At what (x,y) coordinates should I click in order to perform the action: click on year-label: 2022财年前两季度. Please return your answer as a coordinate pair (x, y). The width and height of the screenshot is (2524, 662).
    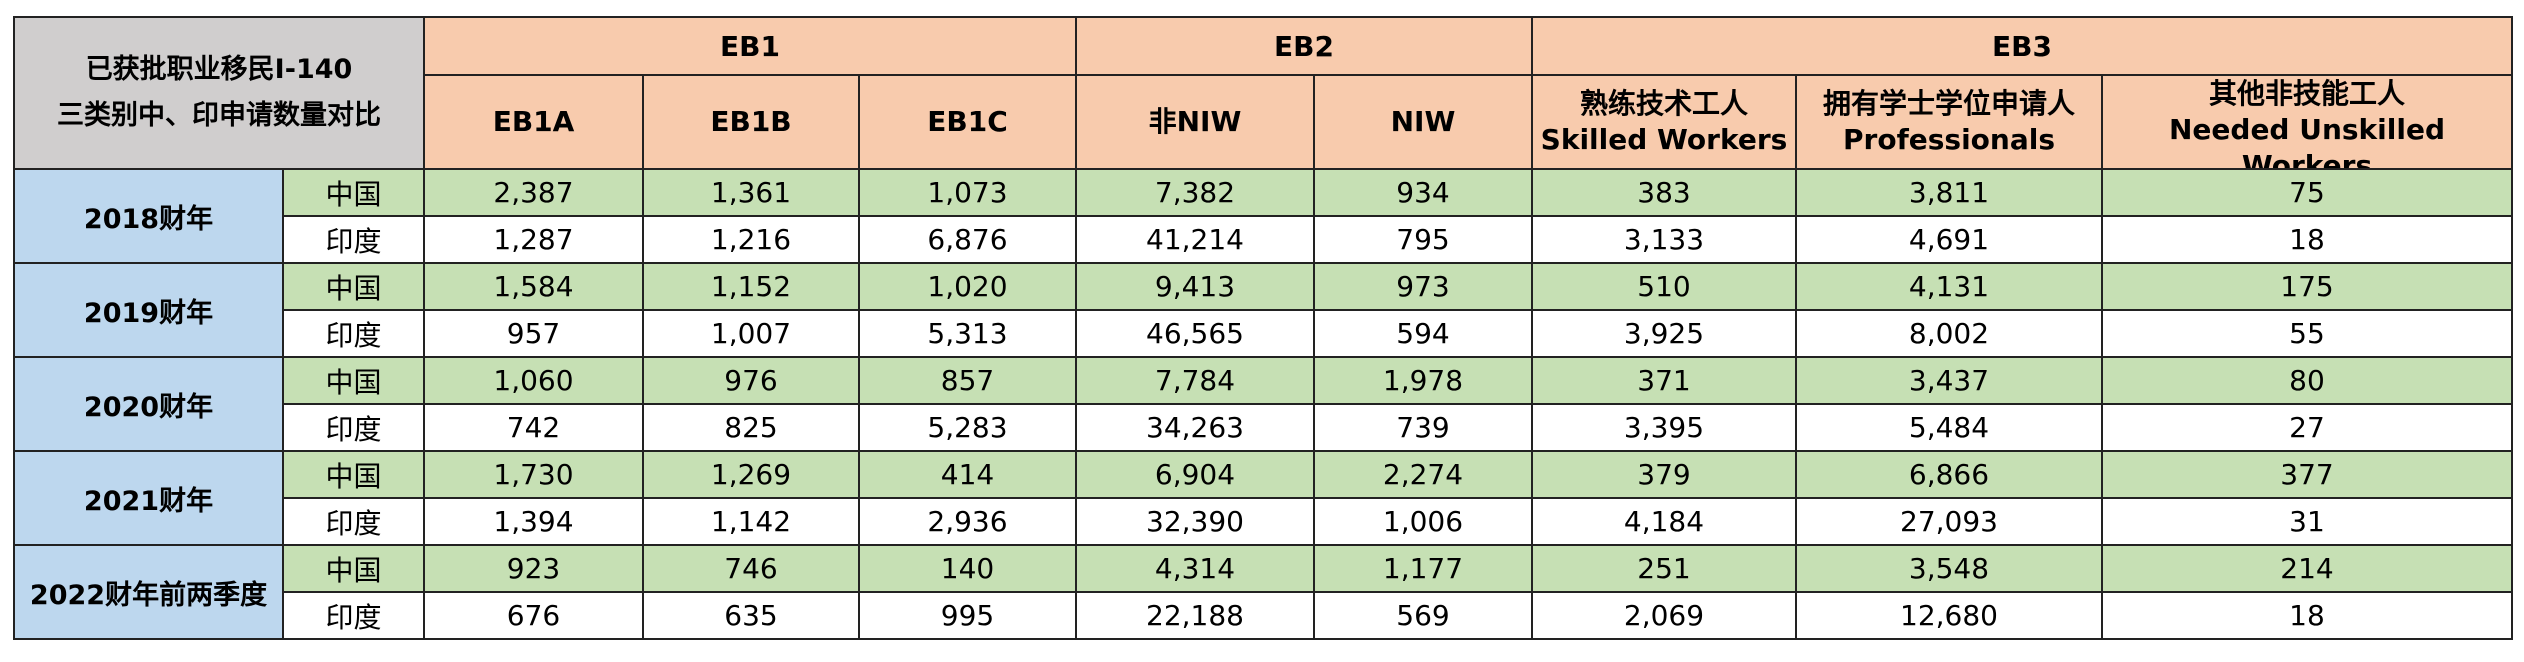
    Looking at the image, I should click on (148, 592).